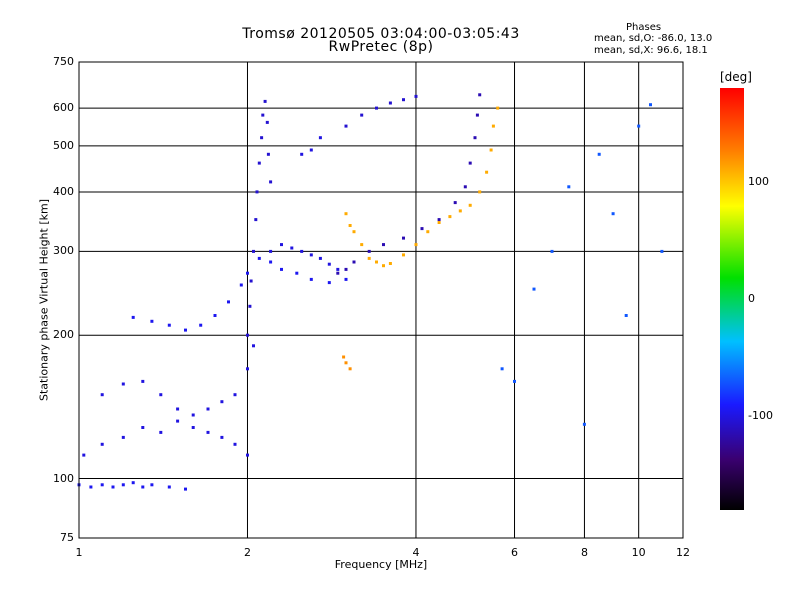 This screenshot has height=600, width=800. Describe the element at coordinates (63, 335) in the screenshot. I see `y-tick-label: 200` at that location.